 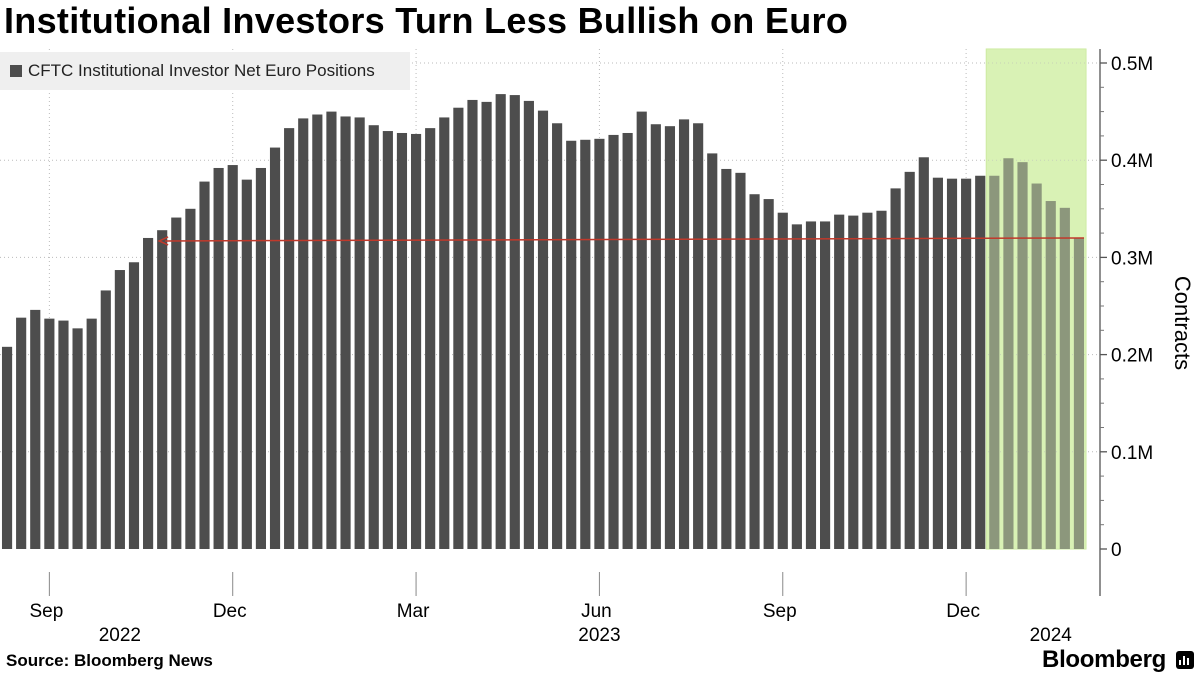 What do you see at coordinates (1182, 323) in the screenshot?
I see `y-axis-label: Contracts` at bounding box center [1182, 323].